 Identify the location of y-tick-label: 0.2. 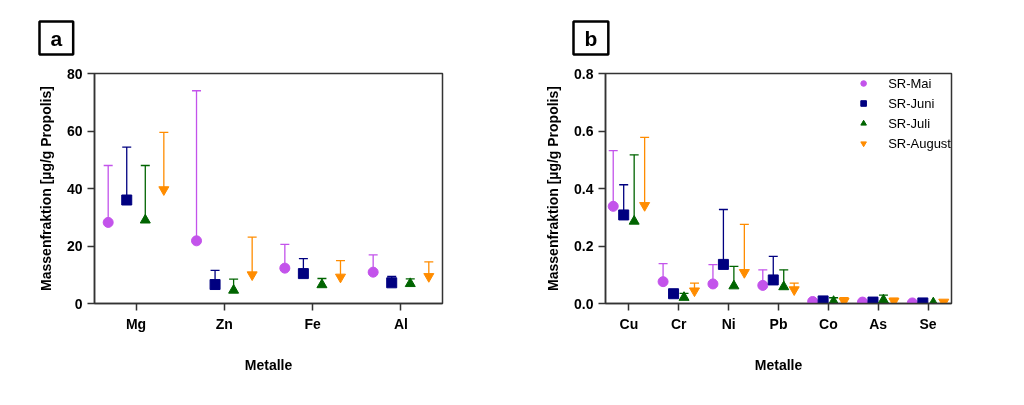
(584, 246).